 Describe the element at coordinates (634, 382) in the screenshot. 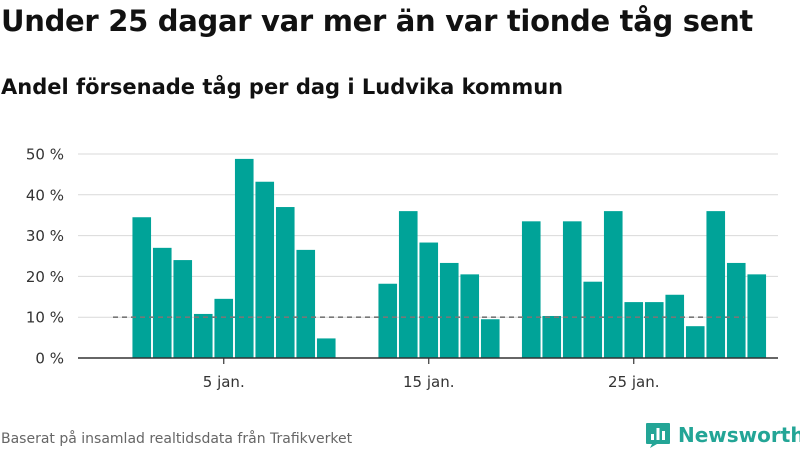

I see `x-tick-label: 25 jan.` at that location.